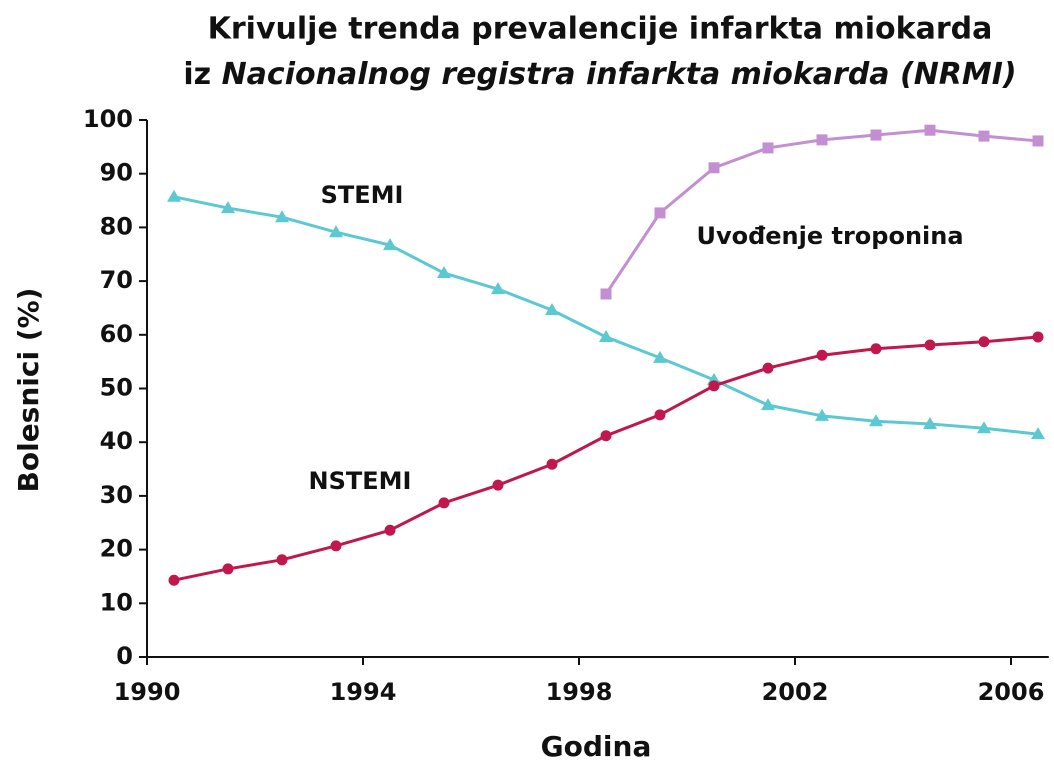  Describe the element at coordinates (362, 195) in the screenshot. I see `series-label: STEMI` at that location.